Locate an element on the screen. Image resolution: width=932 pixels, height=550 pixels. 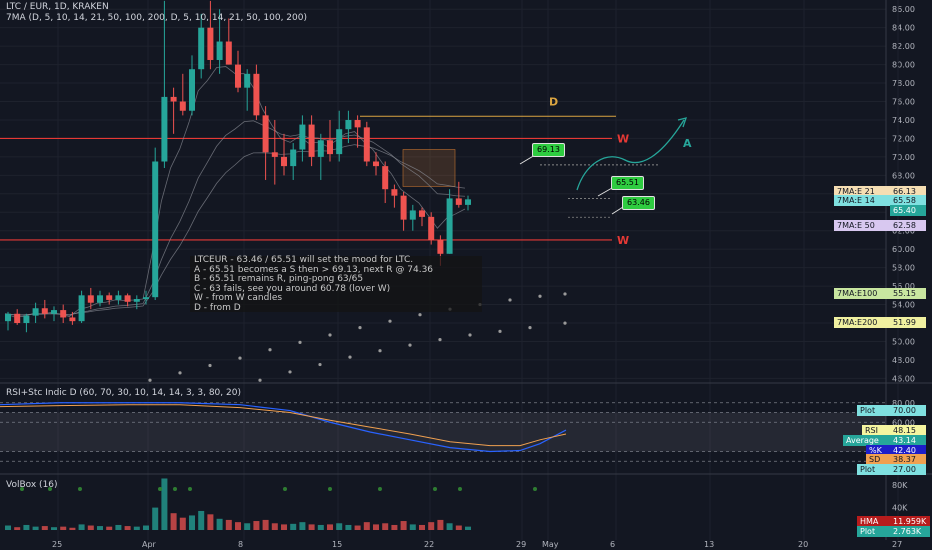
vol-tick-label: 40K is located at coordinates (900, 508).